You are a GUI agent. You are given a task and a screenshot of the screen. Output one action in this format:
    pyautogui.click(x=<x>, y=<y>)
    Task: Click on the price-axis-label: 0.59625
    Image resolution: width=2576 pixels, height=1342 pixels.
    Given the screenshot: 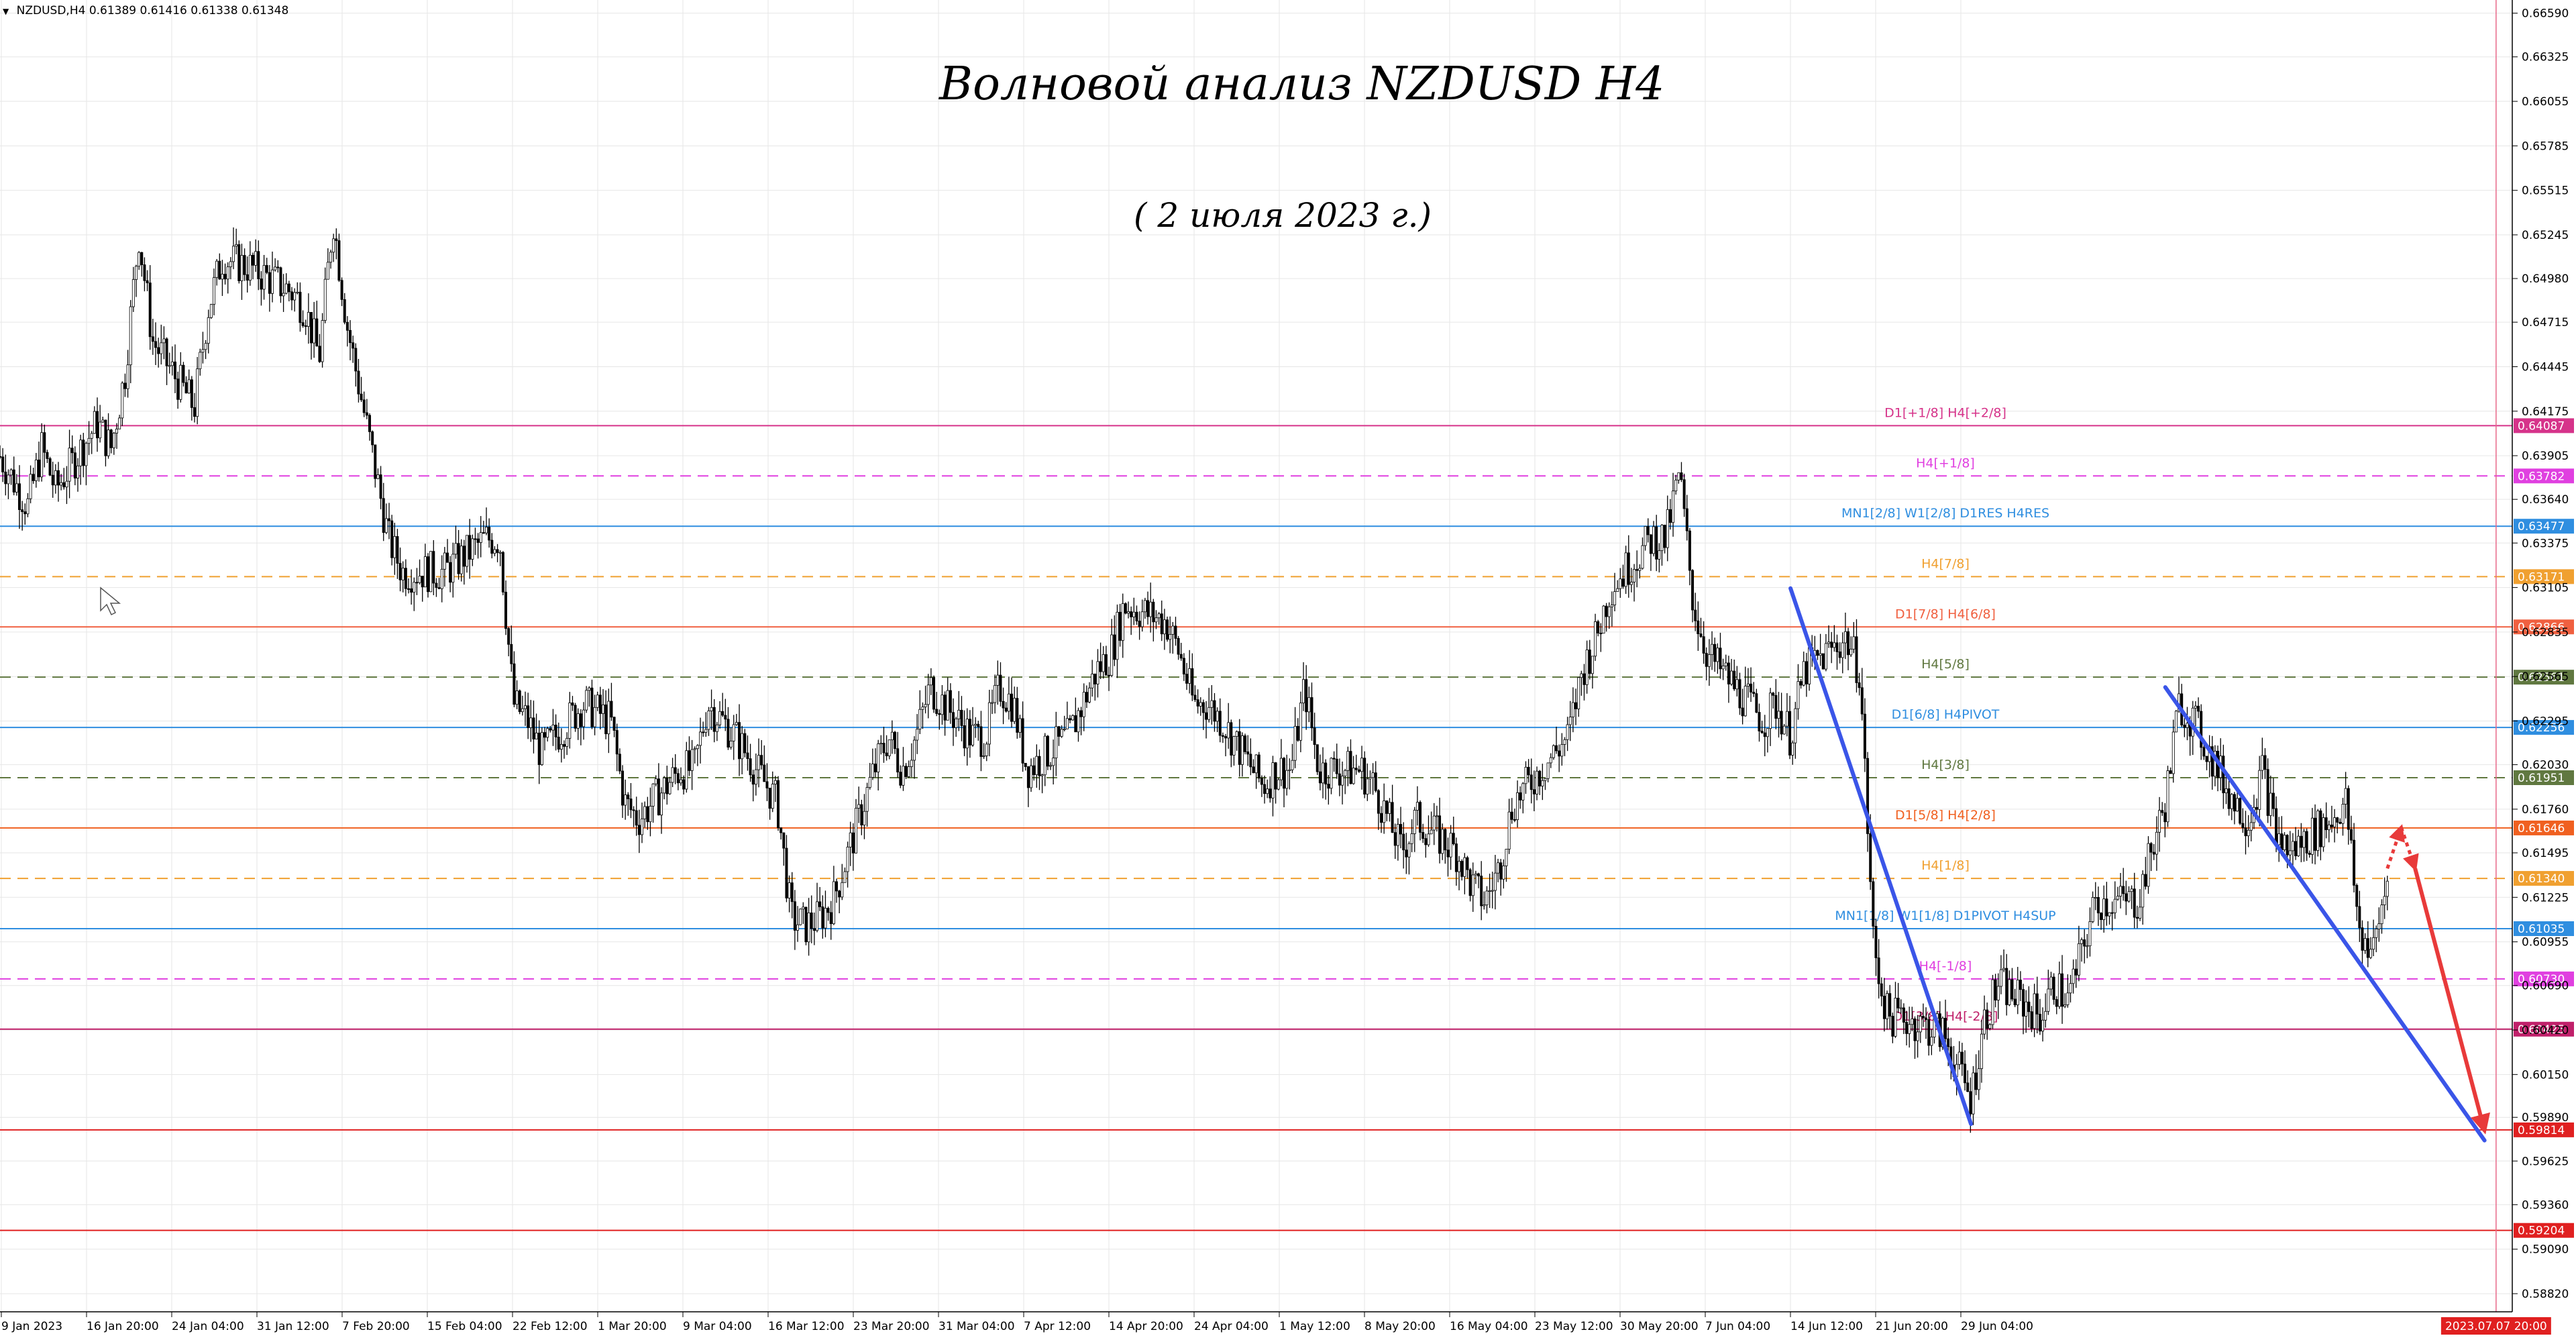 What is the action you would take?
    pyautogui.click(x=2545, y=1162)
    